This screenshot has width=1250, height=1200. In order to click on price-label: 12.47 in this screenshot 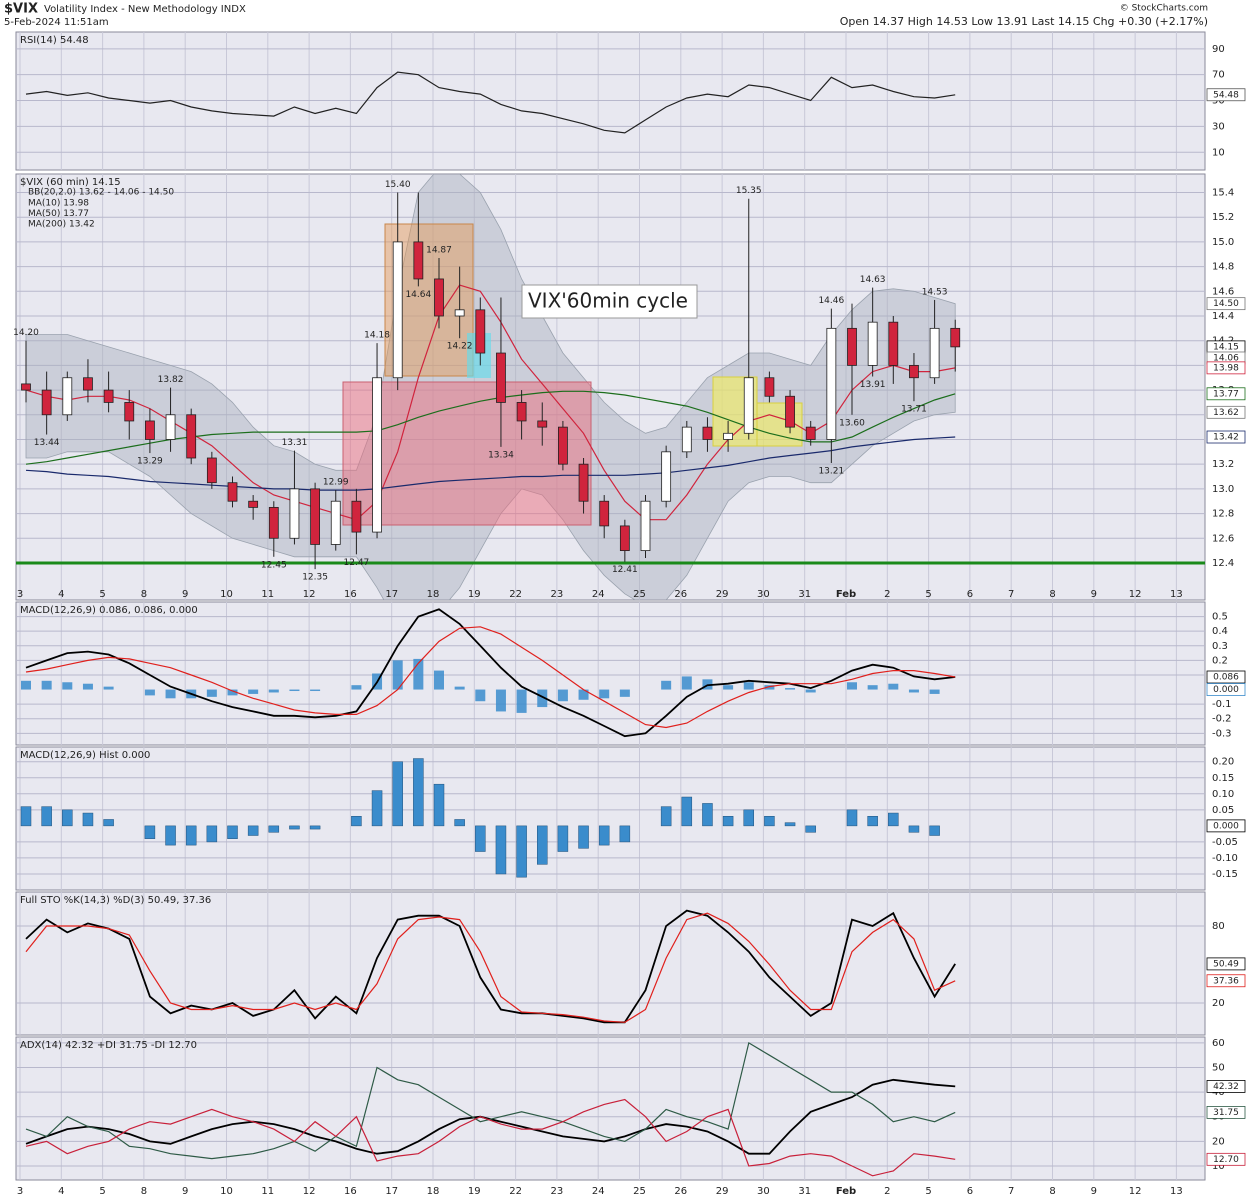, I will do `click(357, 563)`.